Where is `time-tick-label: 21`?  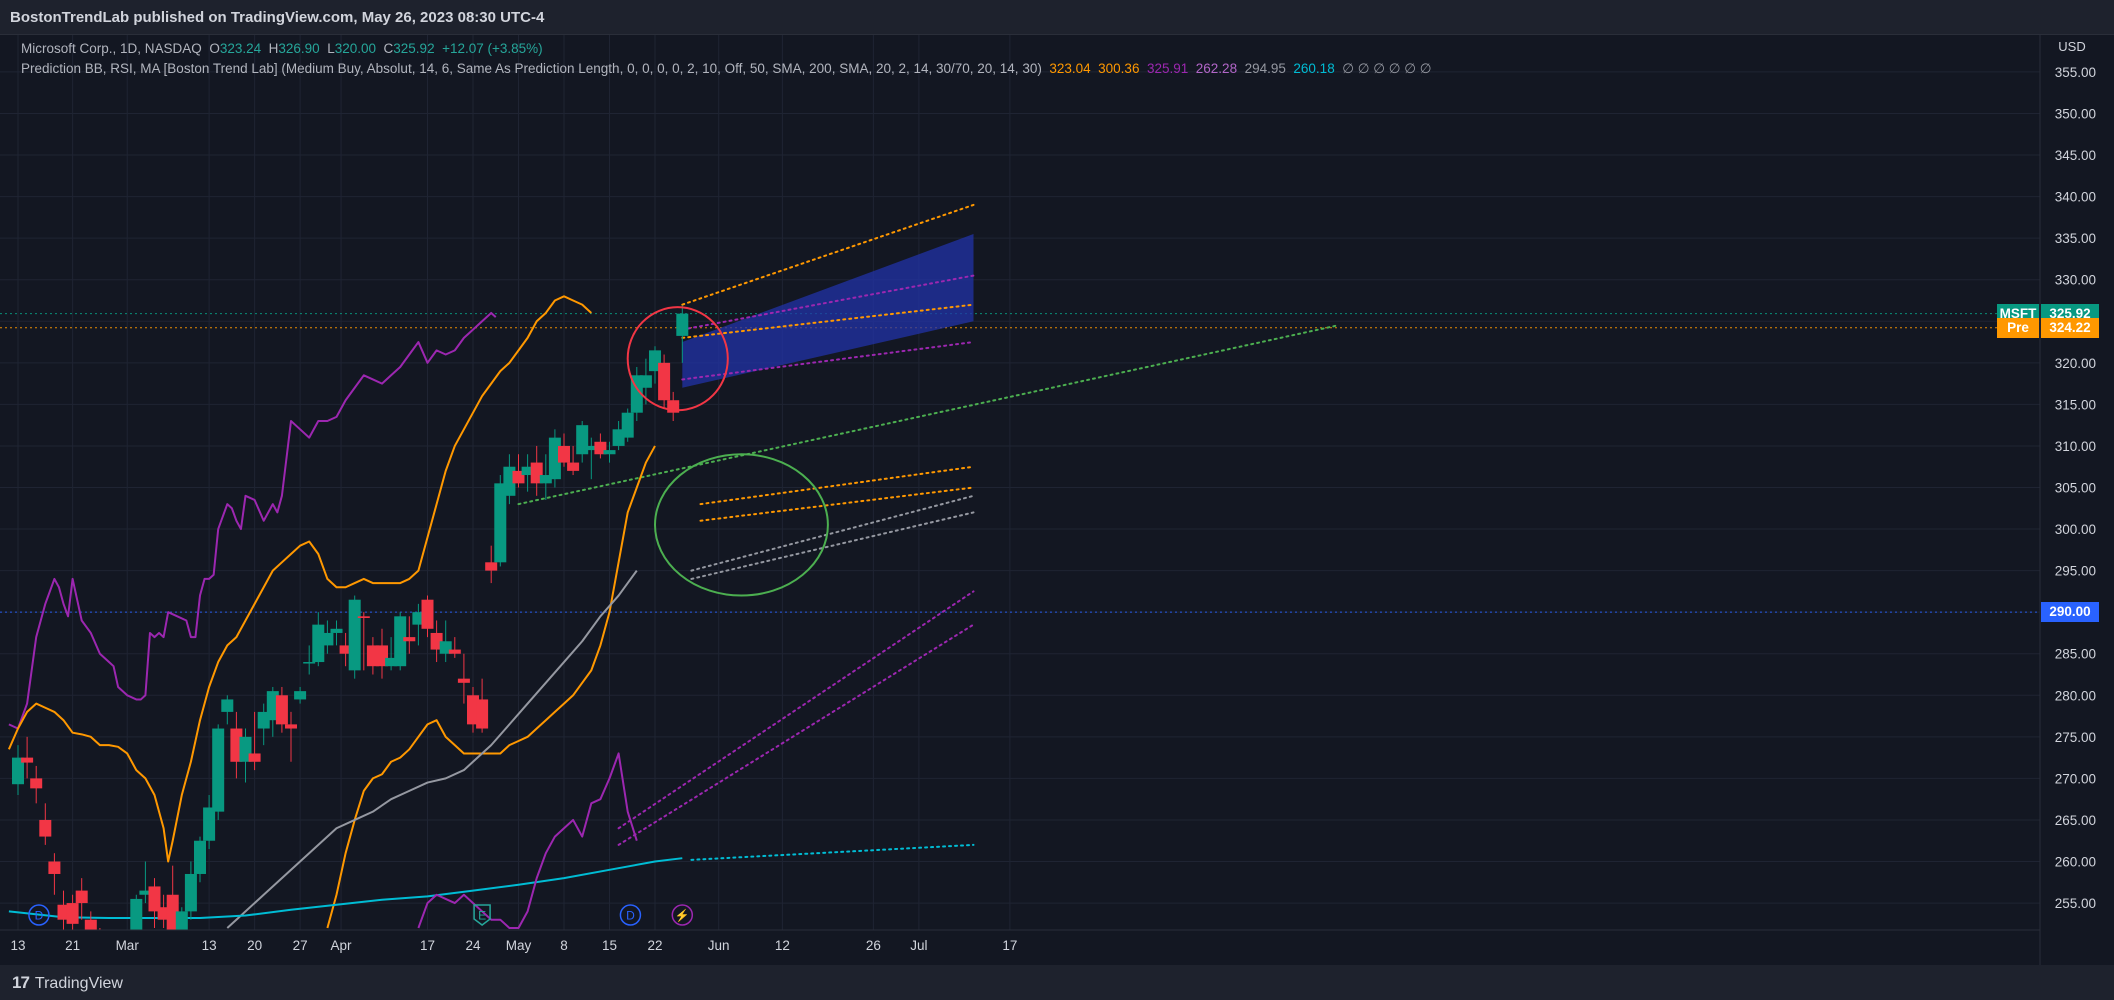 time-tick-label: 21 is located at coordinates (72, 945).